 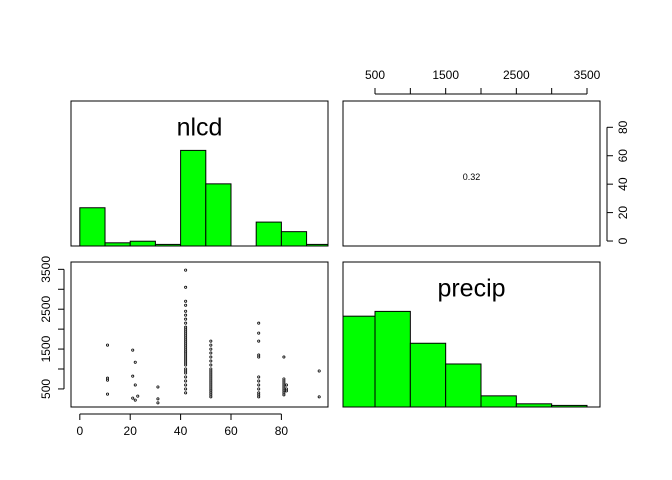 I want to click on panel-title: nlcd, so click(x=200, y=128).